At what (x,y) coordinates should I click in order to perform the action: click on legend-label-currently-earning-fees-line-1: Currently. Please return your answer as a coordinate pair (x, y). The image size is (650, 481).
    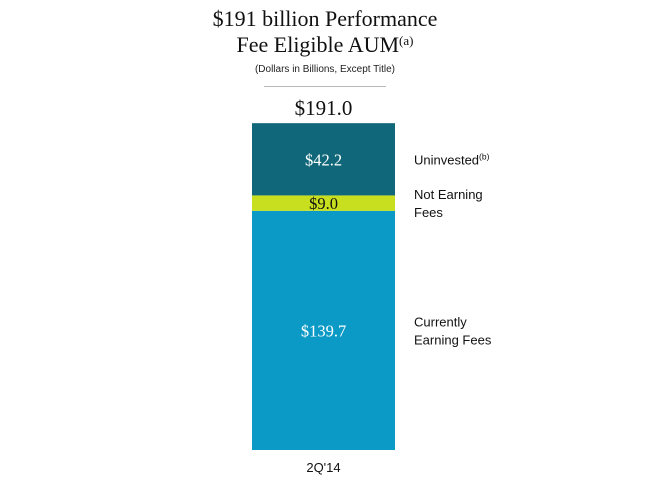
    Looking at the image, I should click on (440, 321).